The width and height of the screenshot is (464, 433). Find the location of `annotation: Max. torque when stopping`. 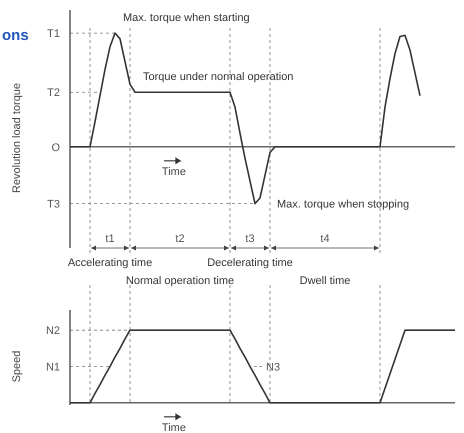

annotation: Max. torque when stopping is located at coordinates (343, 204).